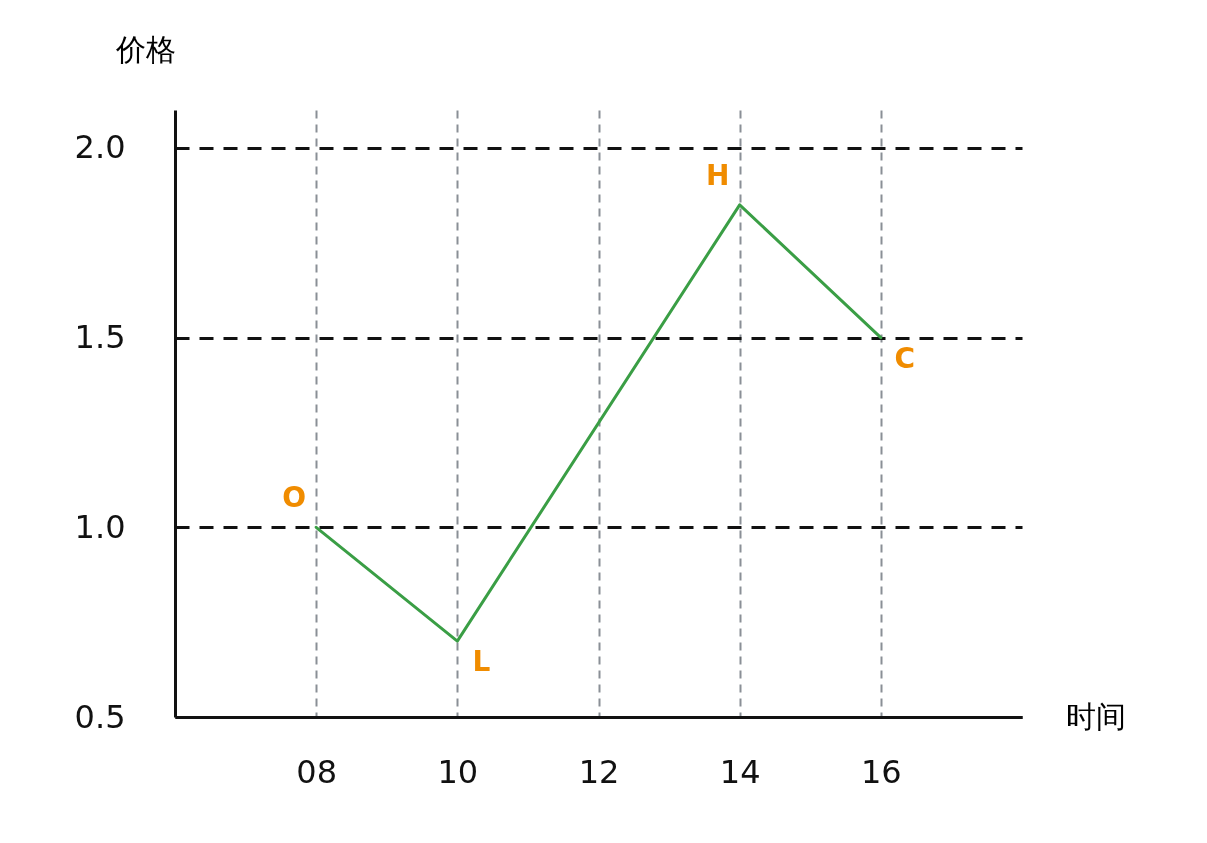  Describe the element at coordinates (481, 662) in the screenshot. I see `annotation: L` at that location.